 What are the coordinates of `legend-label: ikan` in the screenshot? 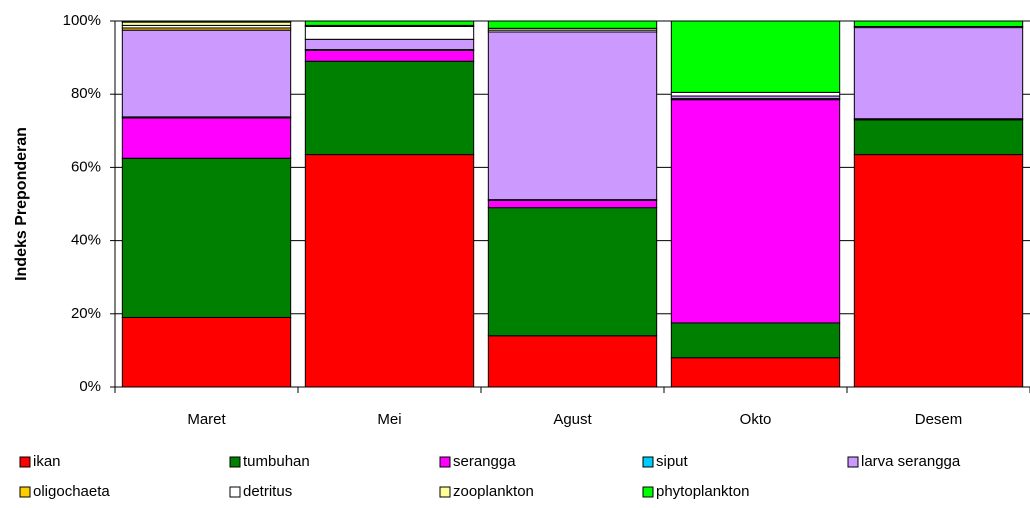 It's located at (47, 461).